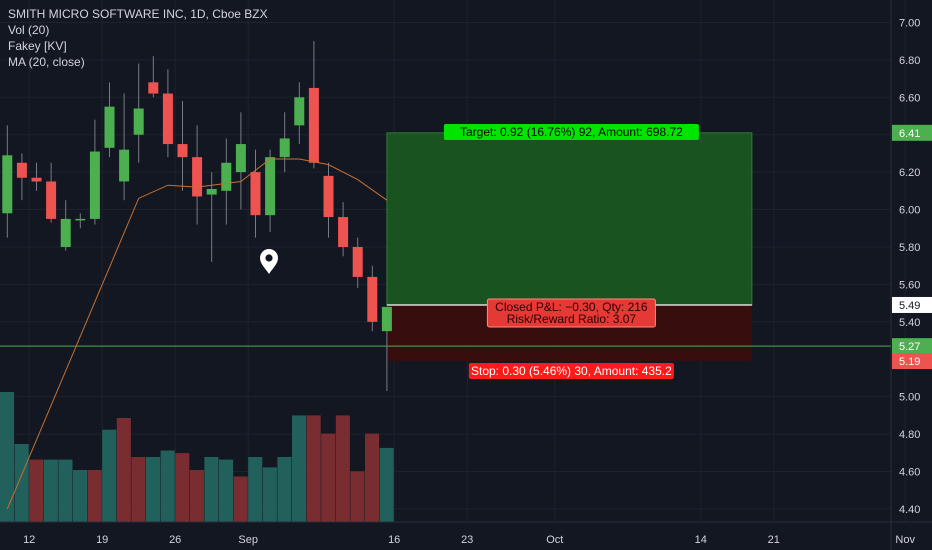  What do you see at coordinates (909, 285) in the screenshot?
I see `y-tick-label: 5.60` at bounding box center [909, 285].